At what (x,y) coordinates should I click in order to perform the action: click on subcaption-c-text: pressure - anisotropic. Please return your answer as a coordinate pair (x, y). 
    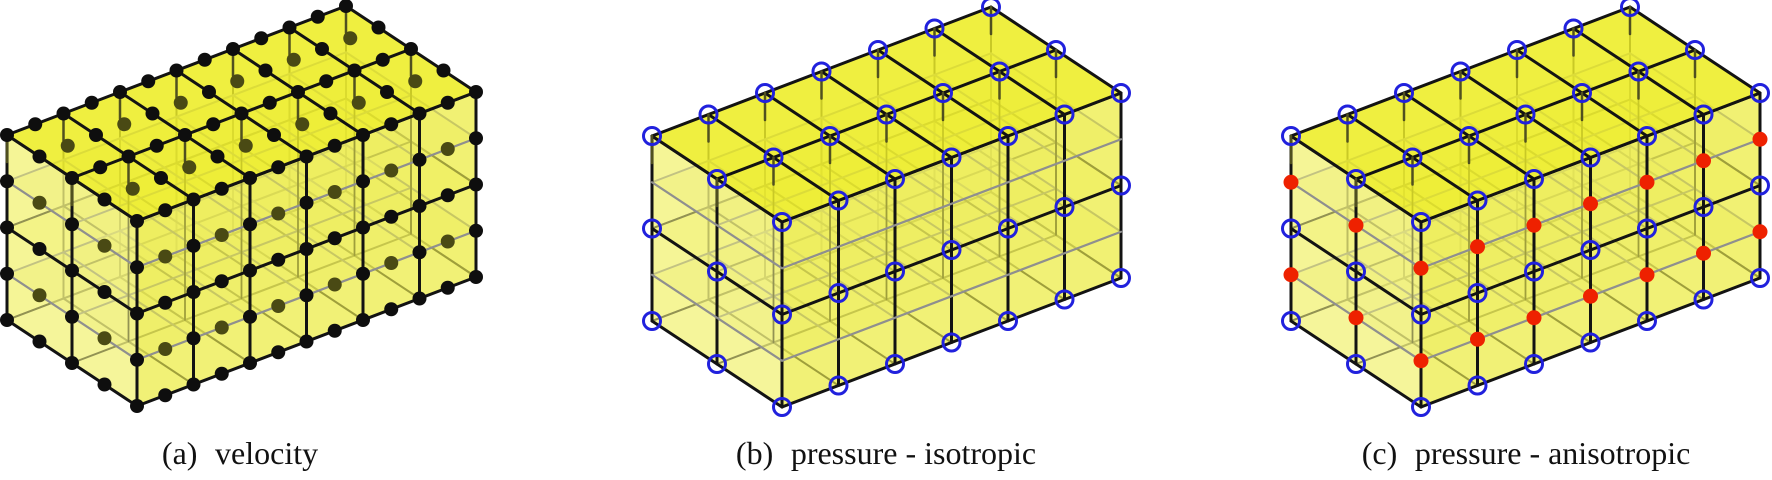
    Looking at the image, I should click on (1552, 453).